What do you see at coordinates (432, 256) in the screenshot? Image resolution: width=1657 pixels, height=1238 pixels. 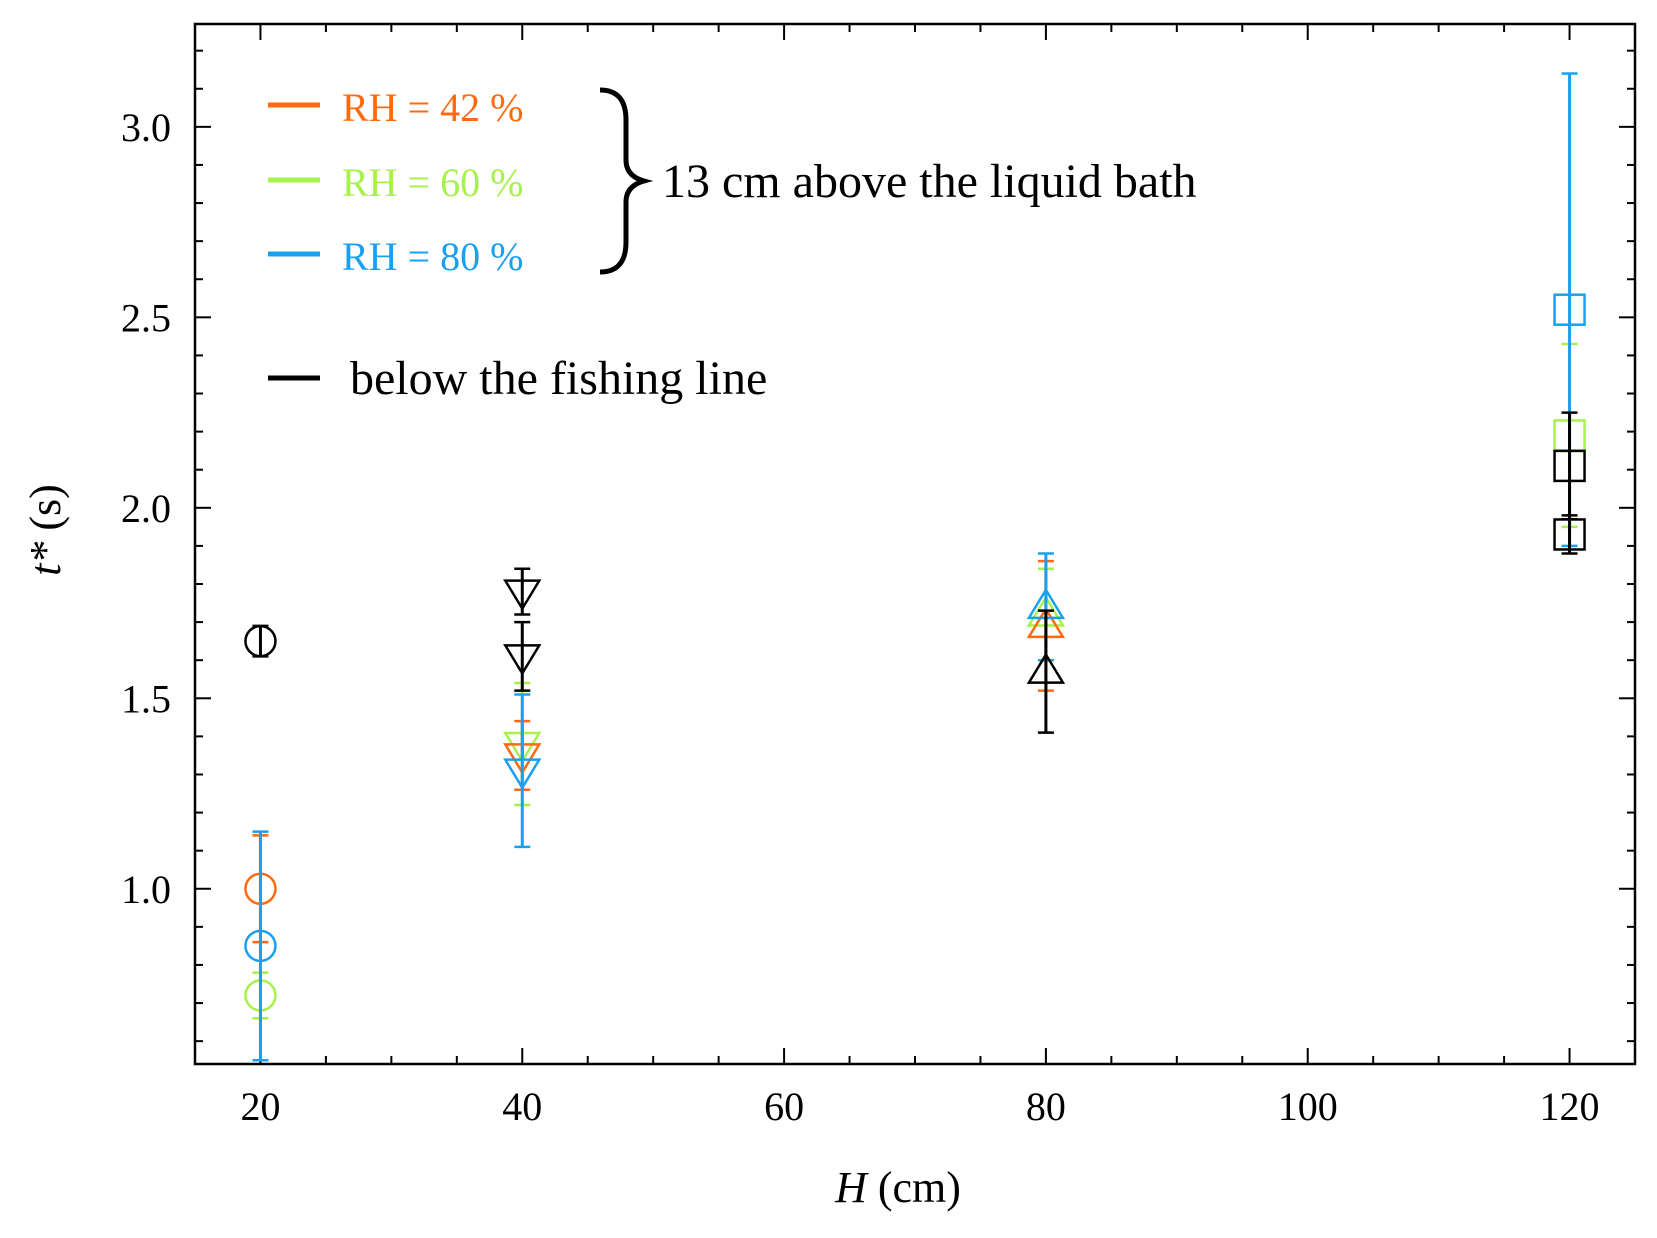 I see `legend-label-rh80: RH = 80 %` at bounding box center [432, 256].